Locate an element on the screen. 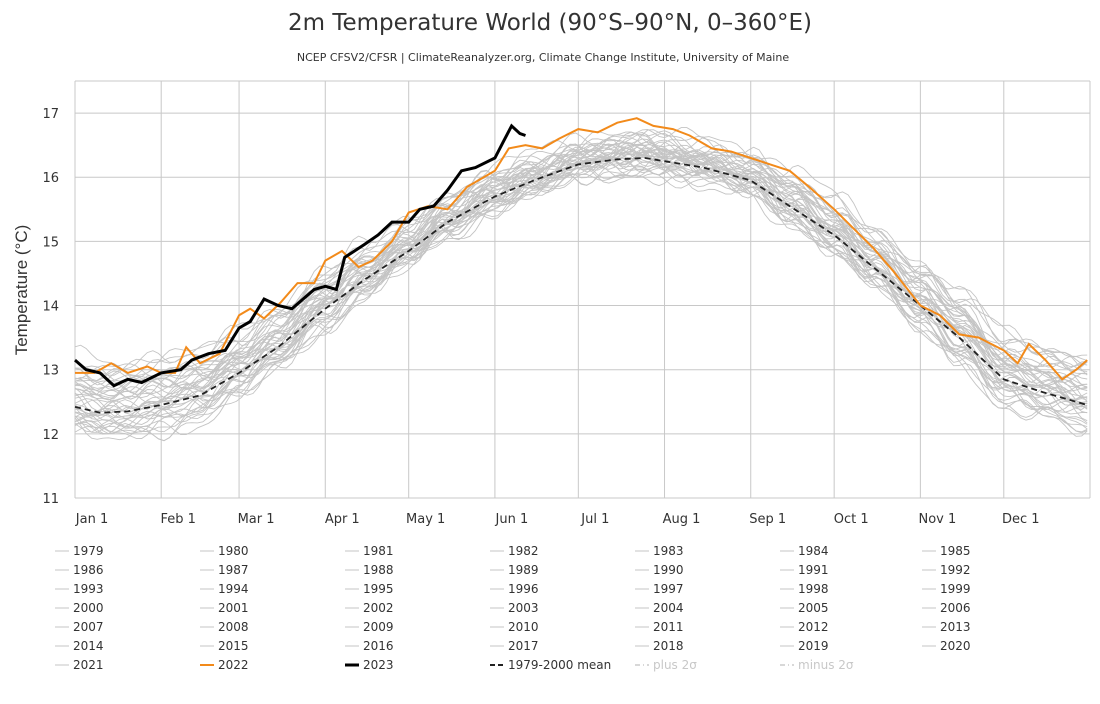 This screenshot has width=1100, height=704. legend-label: 1989 is located at coordinates (523, 570).